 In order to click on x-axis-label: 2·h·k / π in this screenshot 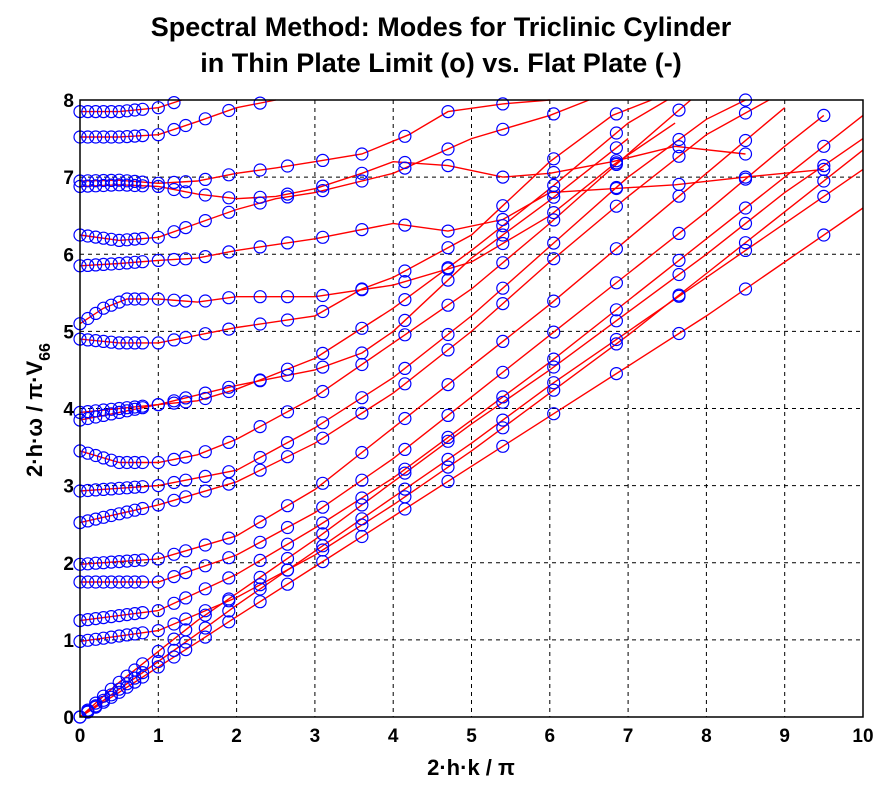, I will do `click(471, 767)`.